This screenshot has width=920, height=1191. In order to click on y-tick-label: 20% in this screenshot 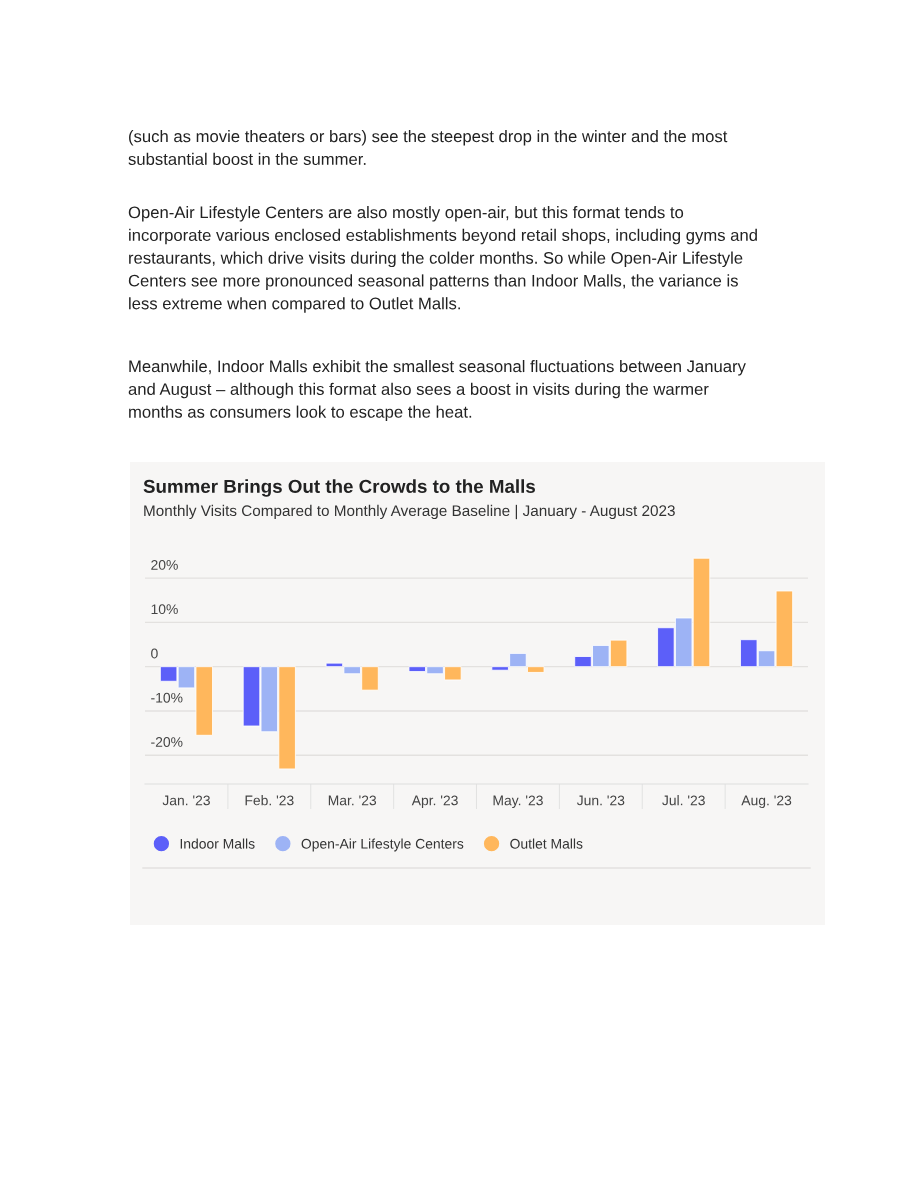, I will do `click(164, 565)`.